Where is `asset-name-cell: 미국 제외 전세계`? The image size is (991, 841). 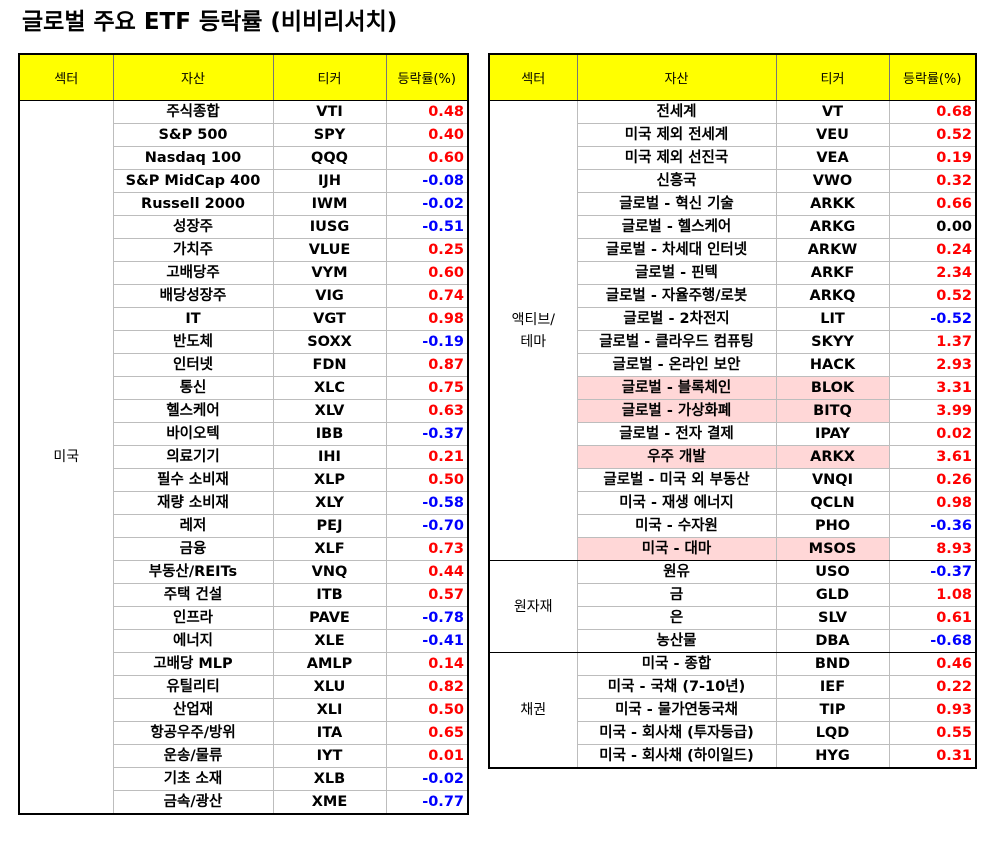 asset-name-cell: 미국 제외 전세계 is located at coordinates (676, 135).